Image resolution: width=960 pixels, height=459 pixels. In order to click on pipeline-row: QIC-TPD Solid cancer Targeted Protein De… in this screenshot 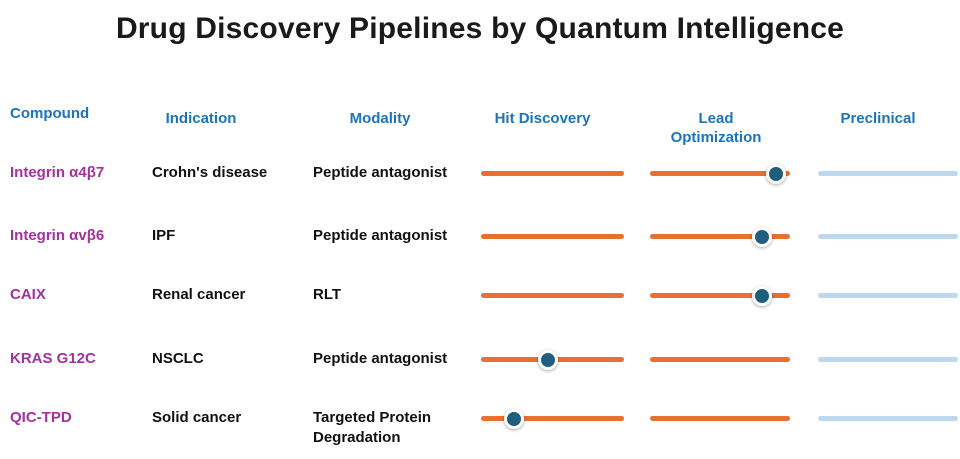, I will do `click(480, 427)`.